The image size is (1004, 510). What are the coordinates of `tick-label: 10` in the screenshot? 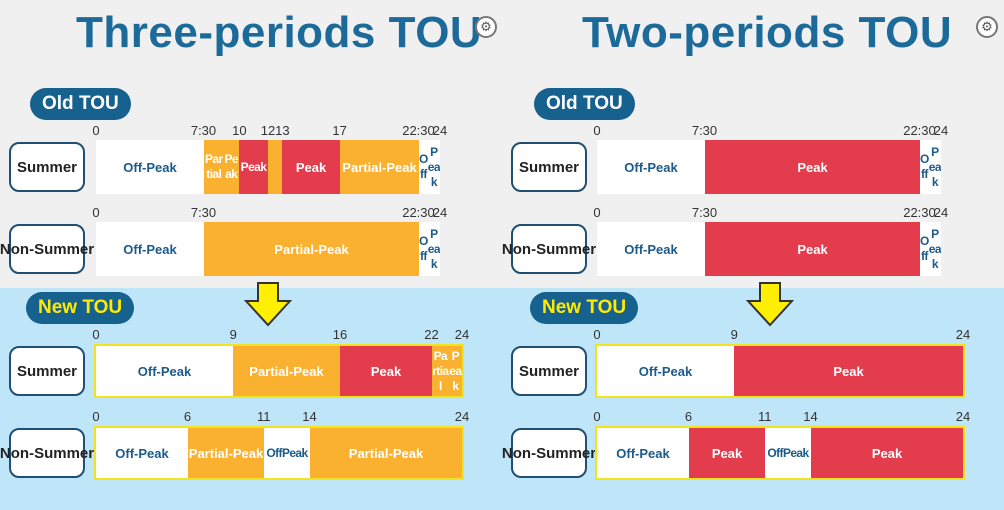 It's located at (239, 130).